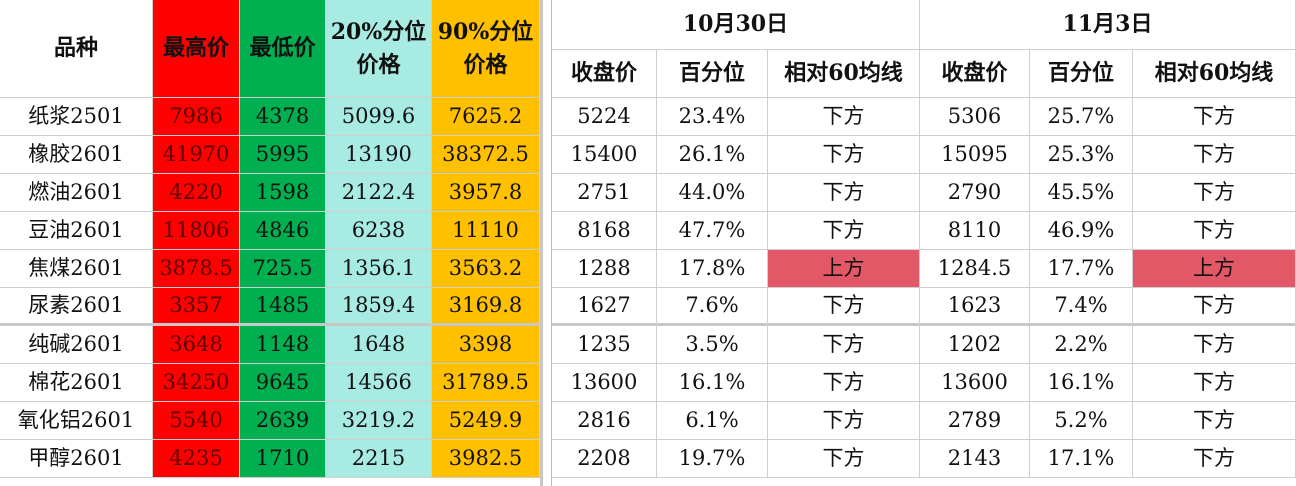 This screenshot has width=1296, height=486. I want to click on cell-text: 上方, so click(843, 267).